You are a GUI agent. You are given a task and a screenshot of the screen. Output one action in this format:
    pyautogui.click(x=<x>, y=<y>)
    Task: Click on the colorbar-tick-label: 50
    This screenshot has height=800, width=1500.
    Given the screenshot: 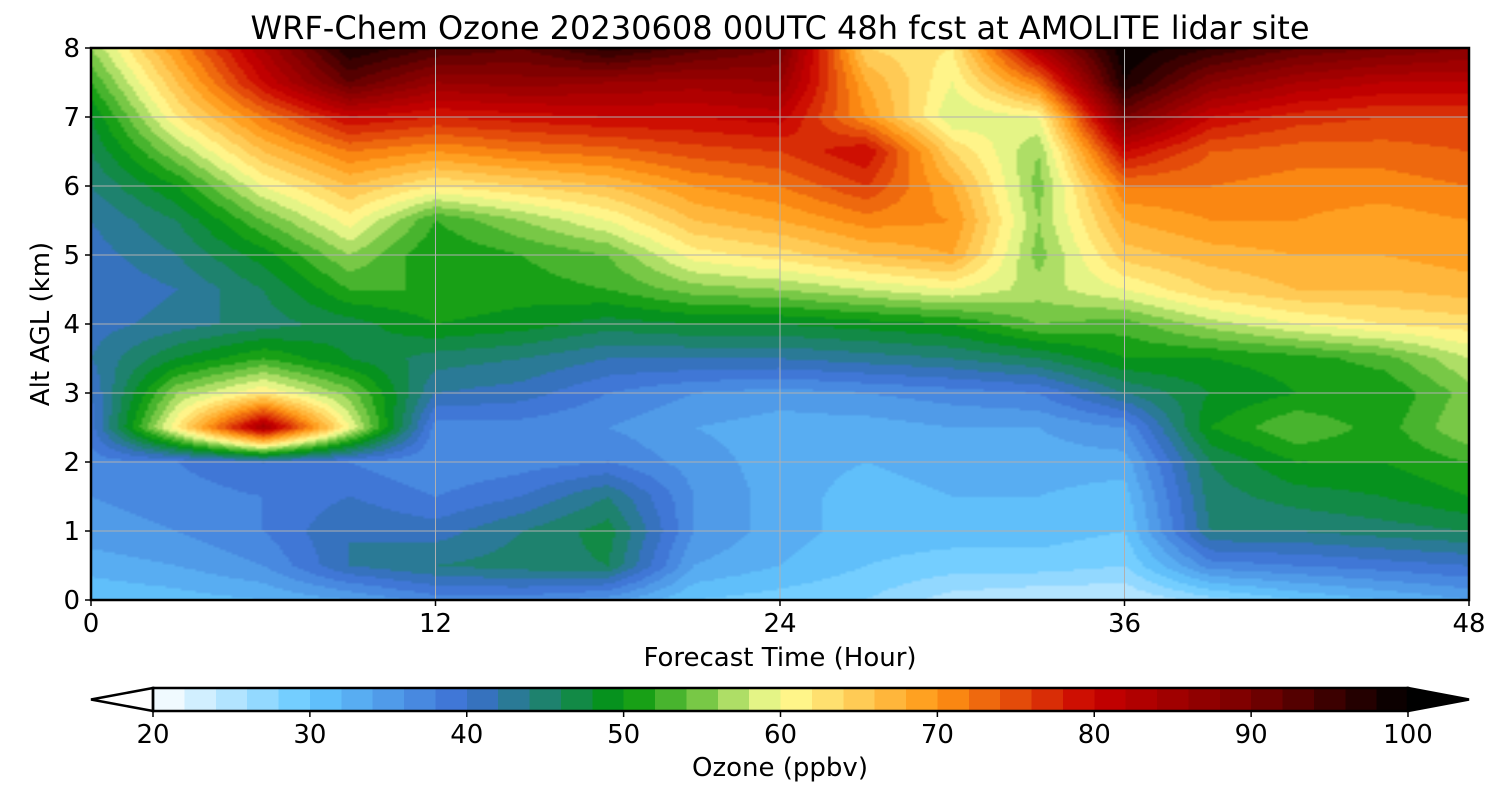 What is the action you would take?
    pyautogui.click(x=623, y=735)
    